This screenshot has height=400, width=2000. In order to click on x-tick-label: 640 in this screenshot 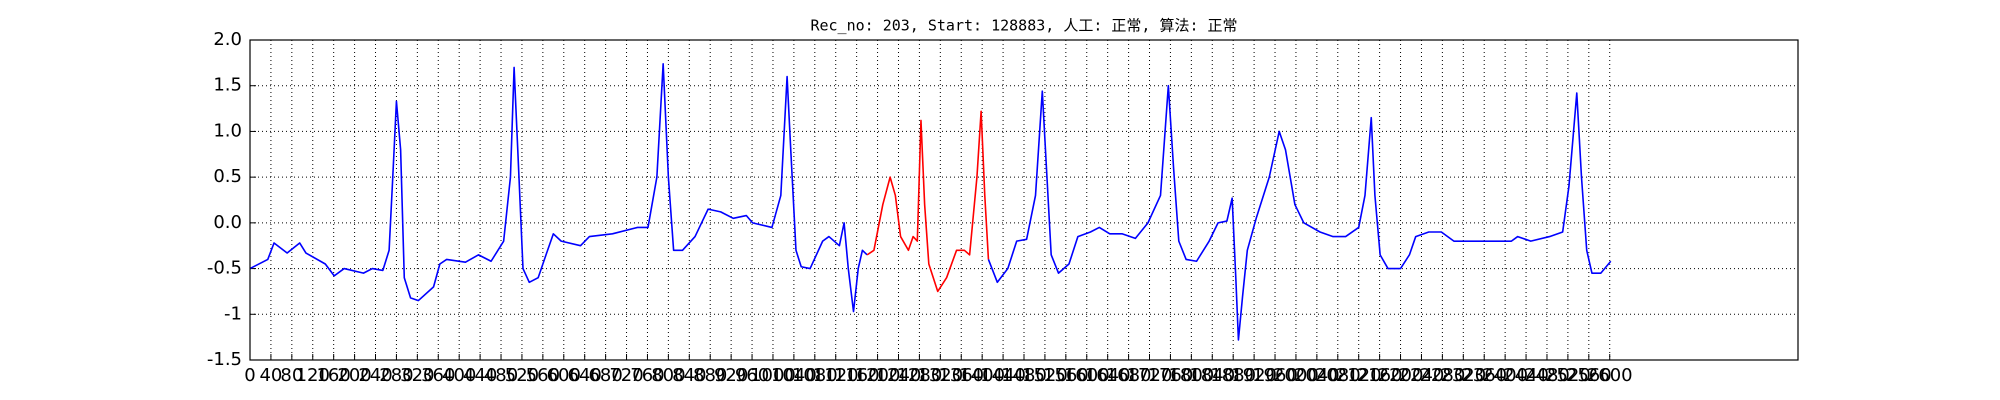, I will do `click(585, 375)`.